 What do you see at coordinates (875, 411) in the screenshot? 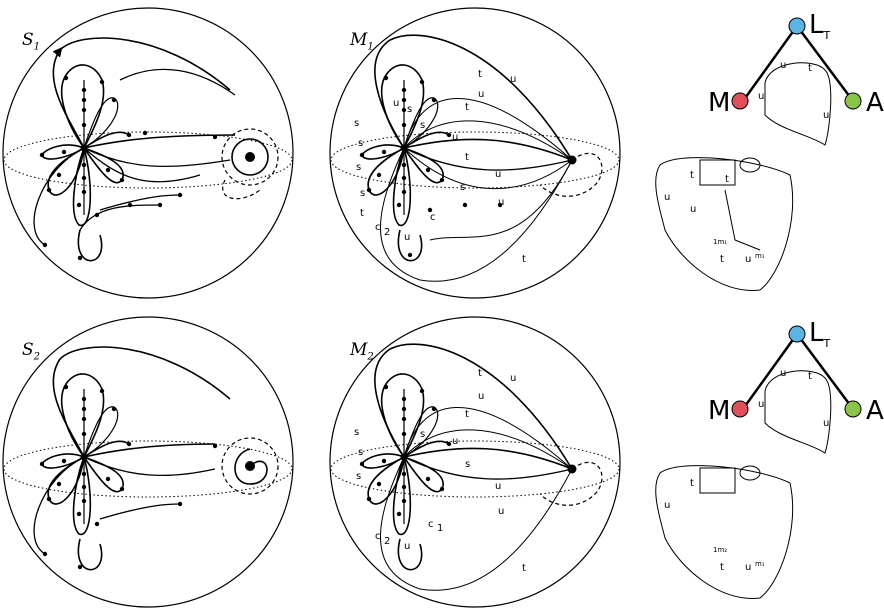
I see `tree-bottom-a-label: A` at bounding box center [875, 411].